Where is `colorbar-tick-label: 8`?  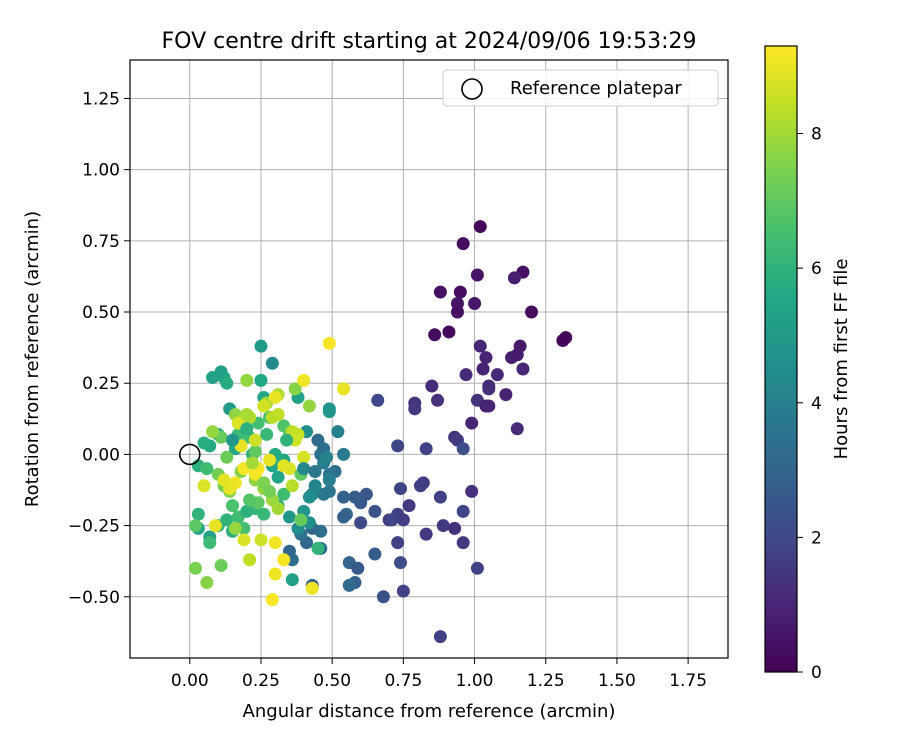 colorbar-tick-label: 8 is located at coordinates (816, 135).